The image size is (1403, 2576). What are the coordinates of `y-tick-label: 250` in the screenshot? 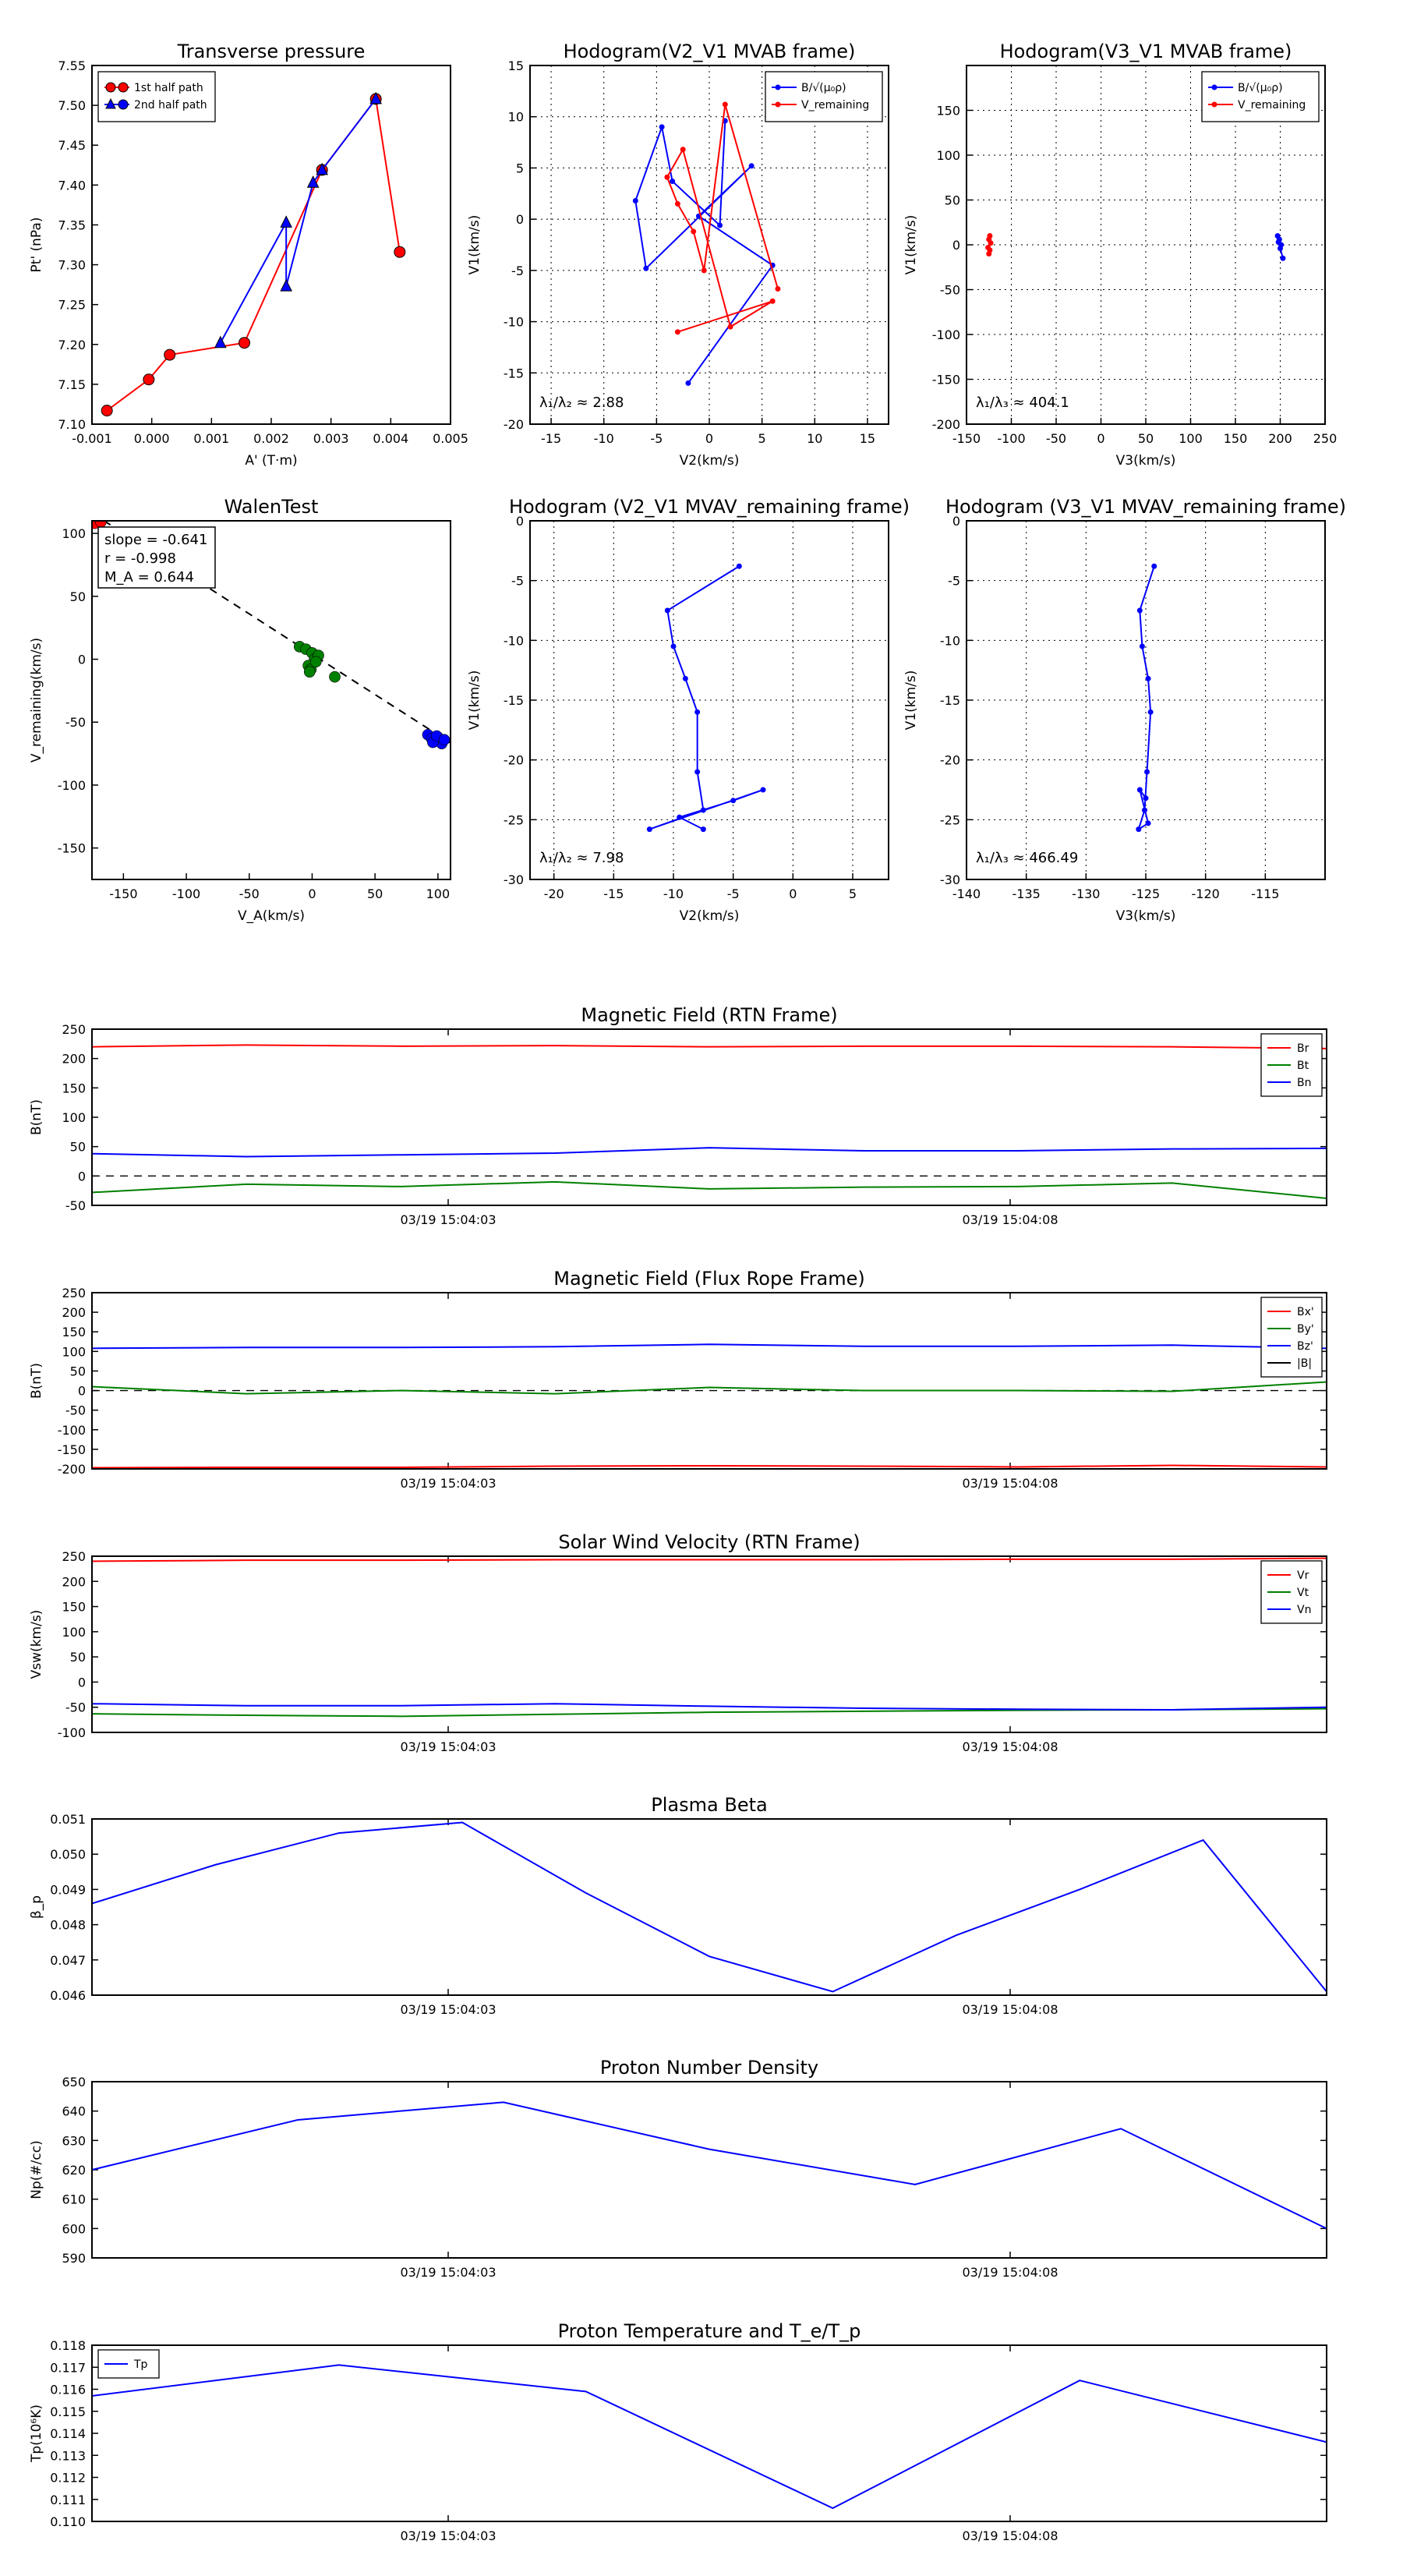 It's located at (74, 1556).